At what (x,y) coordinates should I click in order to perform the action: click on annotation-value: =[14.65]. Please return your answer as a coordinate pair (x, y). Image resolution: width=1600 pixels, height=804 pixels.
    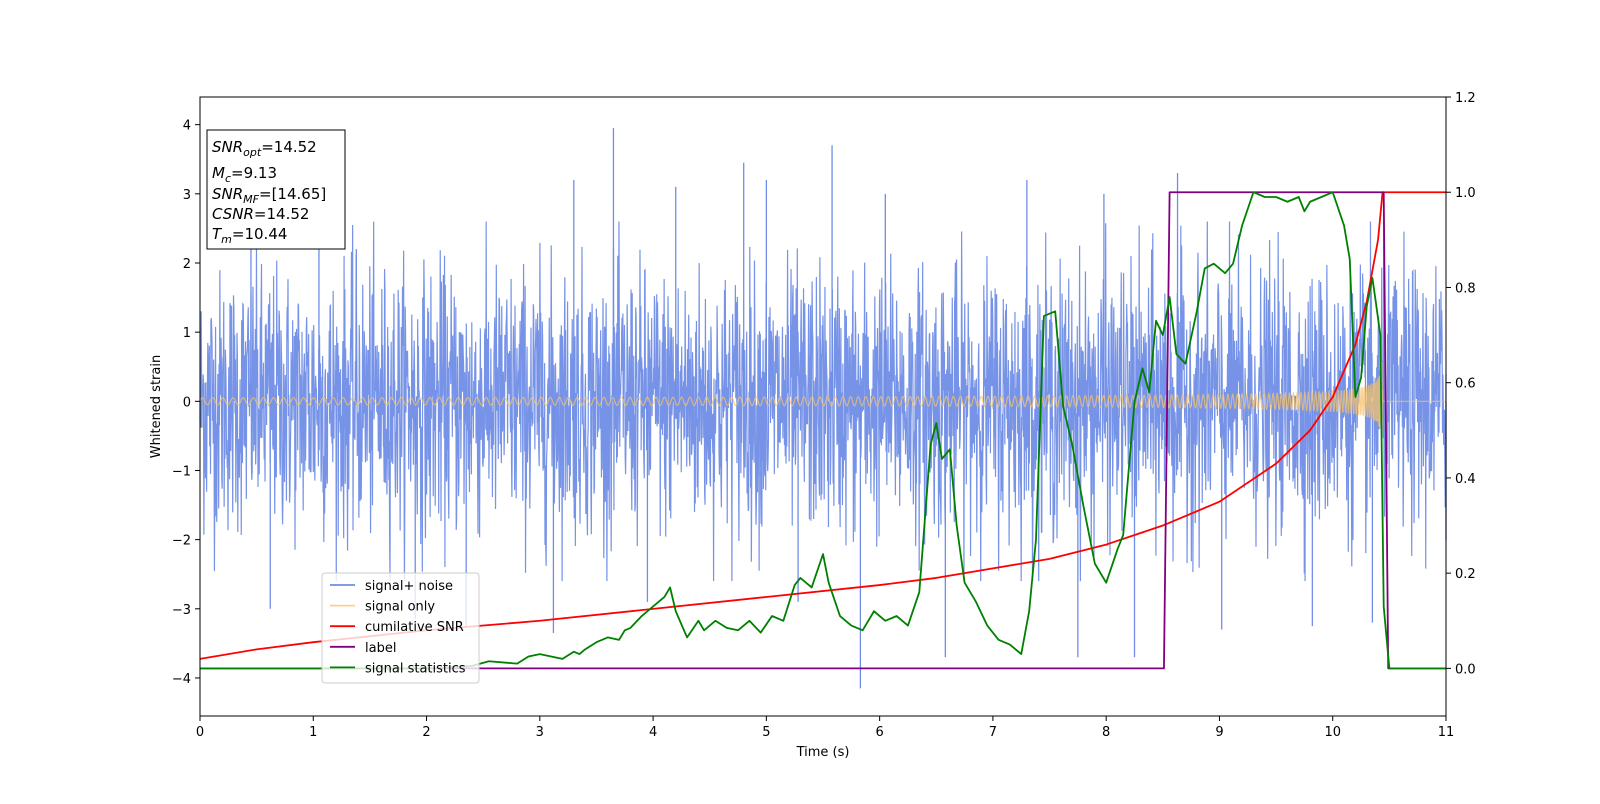
    Looking at the image, I should click on (292, 194).